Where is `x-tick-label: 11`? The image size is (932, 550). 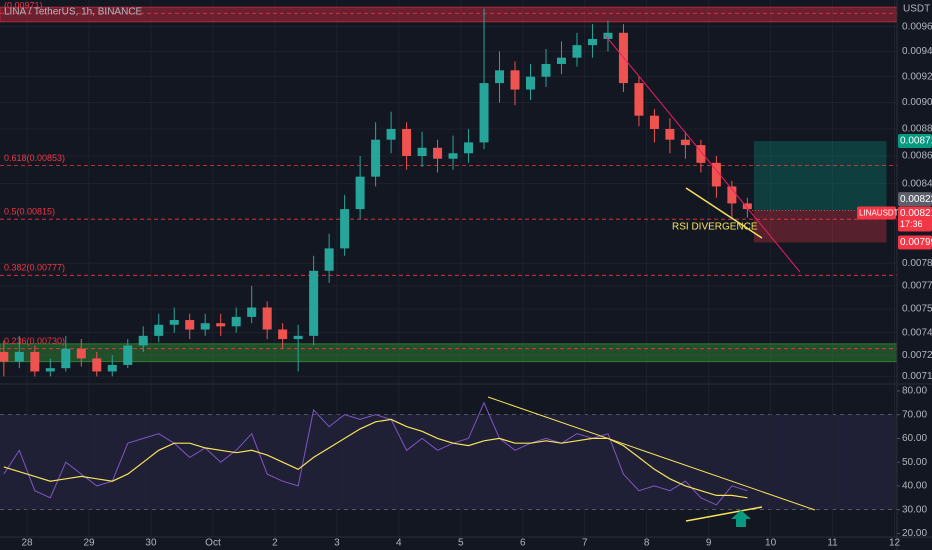
x-tick-label: 11 is located at coordinates (832, 543).